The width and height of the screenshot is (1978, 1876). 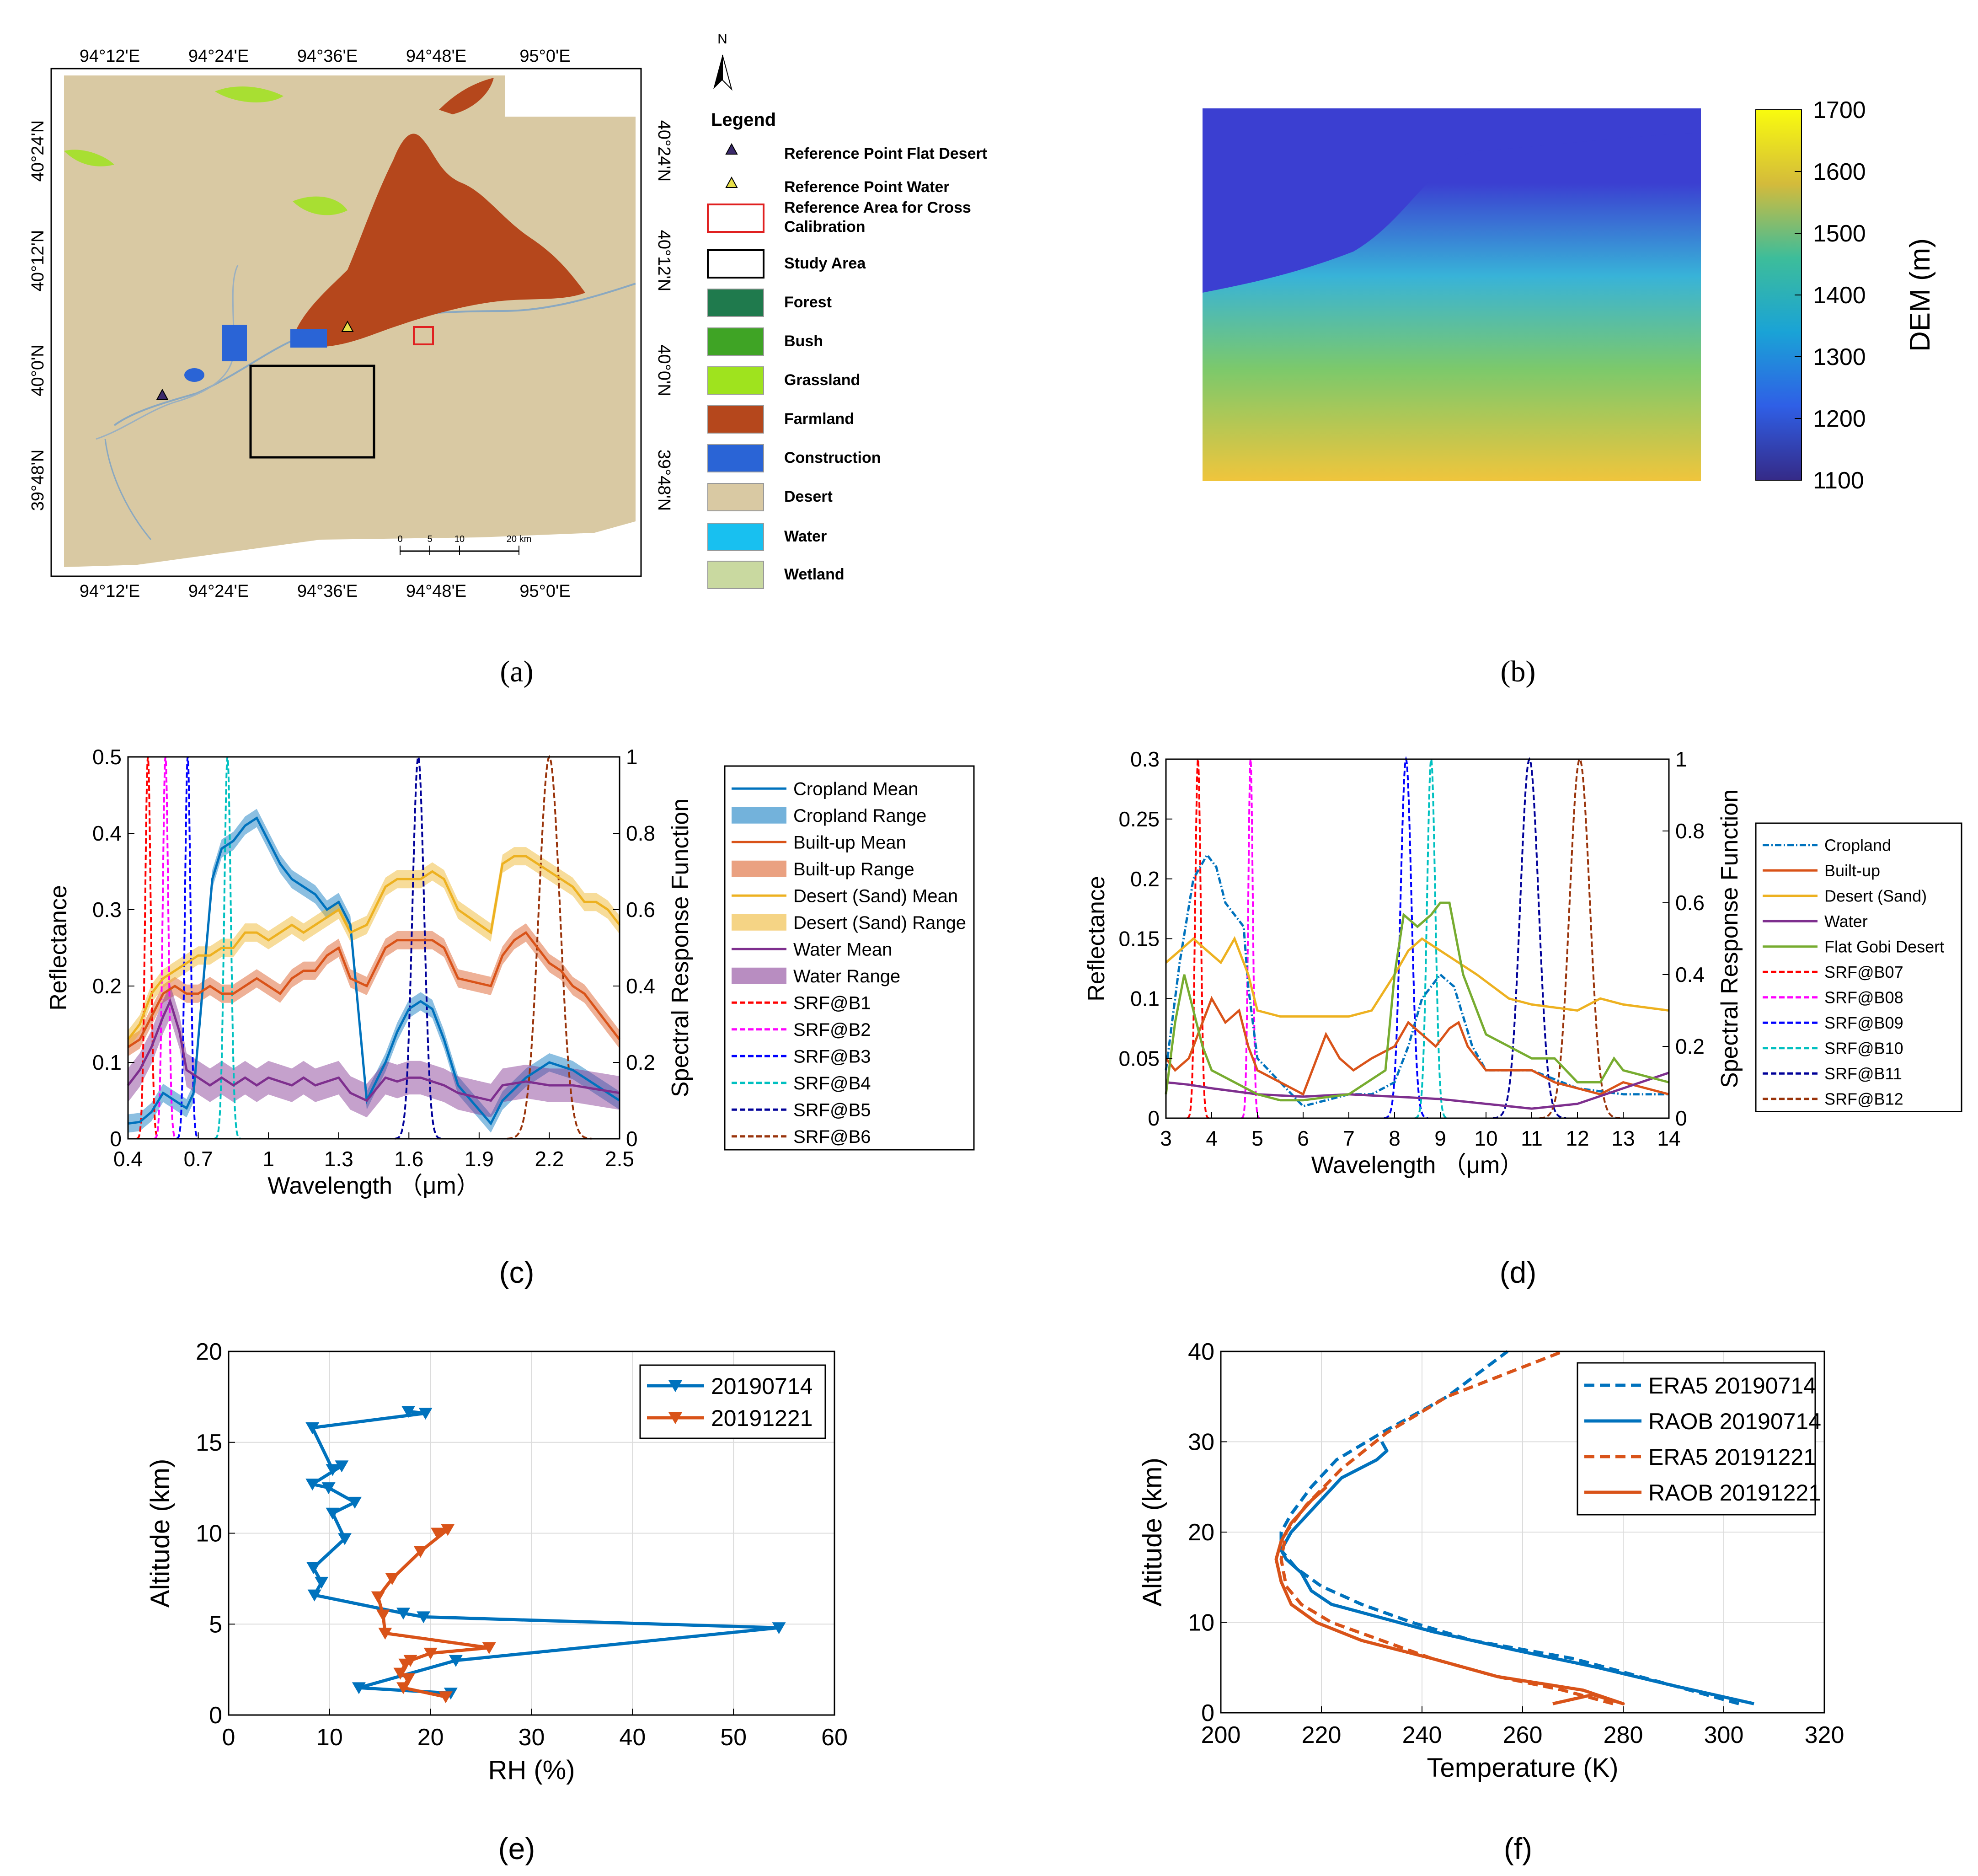 What do you see at coordinates (1875, 896) in the screenshot?
I see `legend-label: Desert (Sand)` at bounding box center [1875, 896].